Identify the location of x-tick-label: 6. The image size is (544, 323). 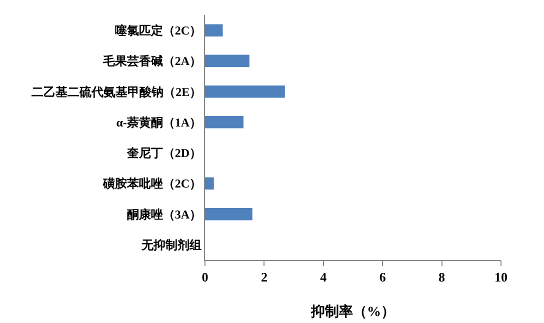
(382, 277).